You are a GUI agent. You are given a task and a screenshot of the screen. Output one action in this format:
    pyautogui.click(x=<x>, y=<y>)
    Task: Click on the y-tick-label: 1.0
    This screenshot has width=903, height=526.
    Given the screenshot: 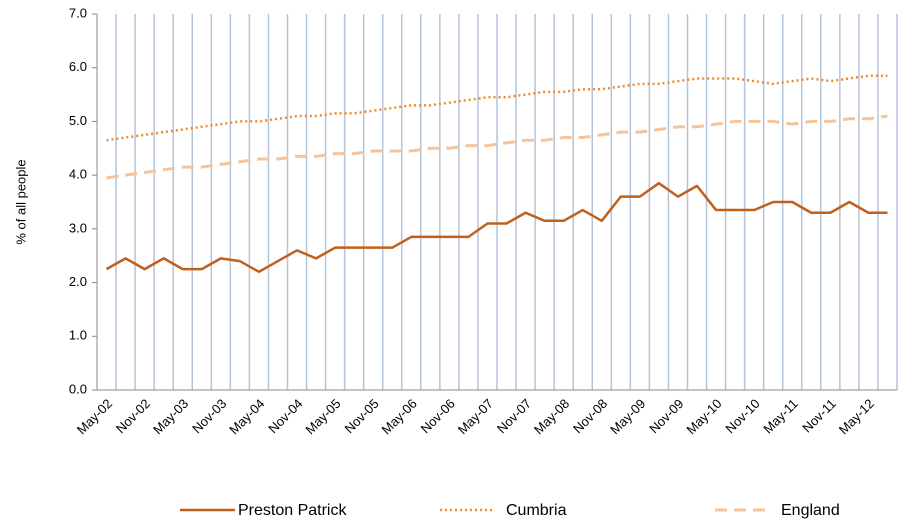 What is the action you would take?
    pyautogui.click(x=78, y=335)
    